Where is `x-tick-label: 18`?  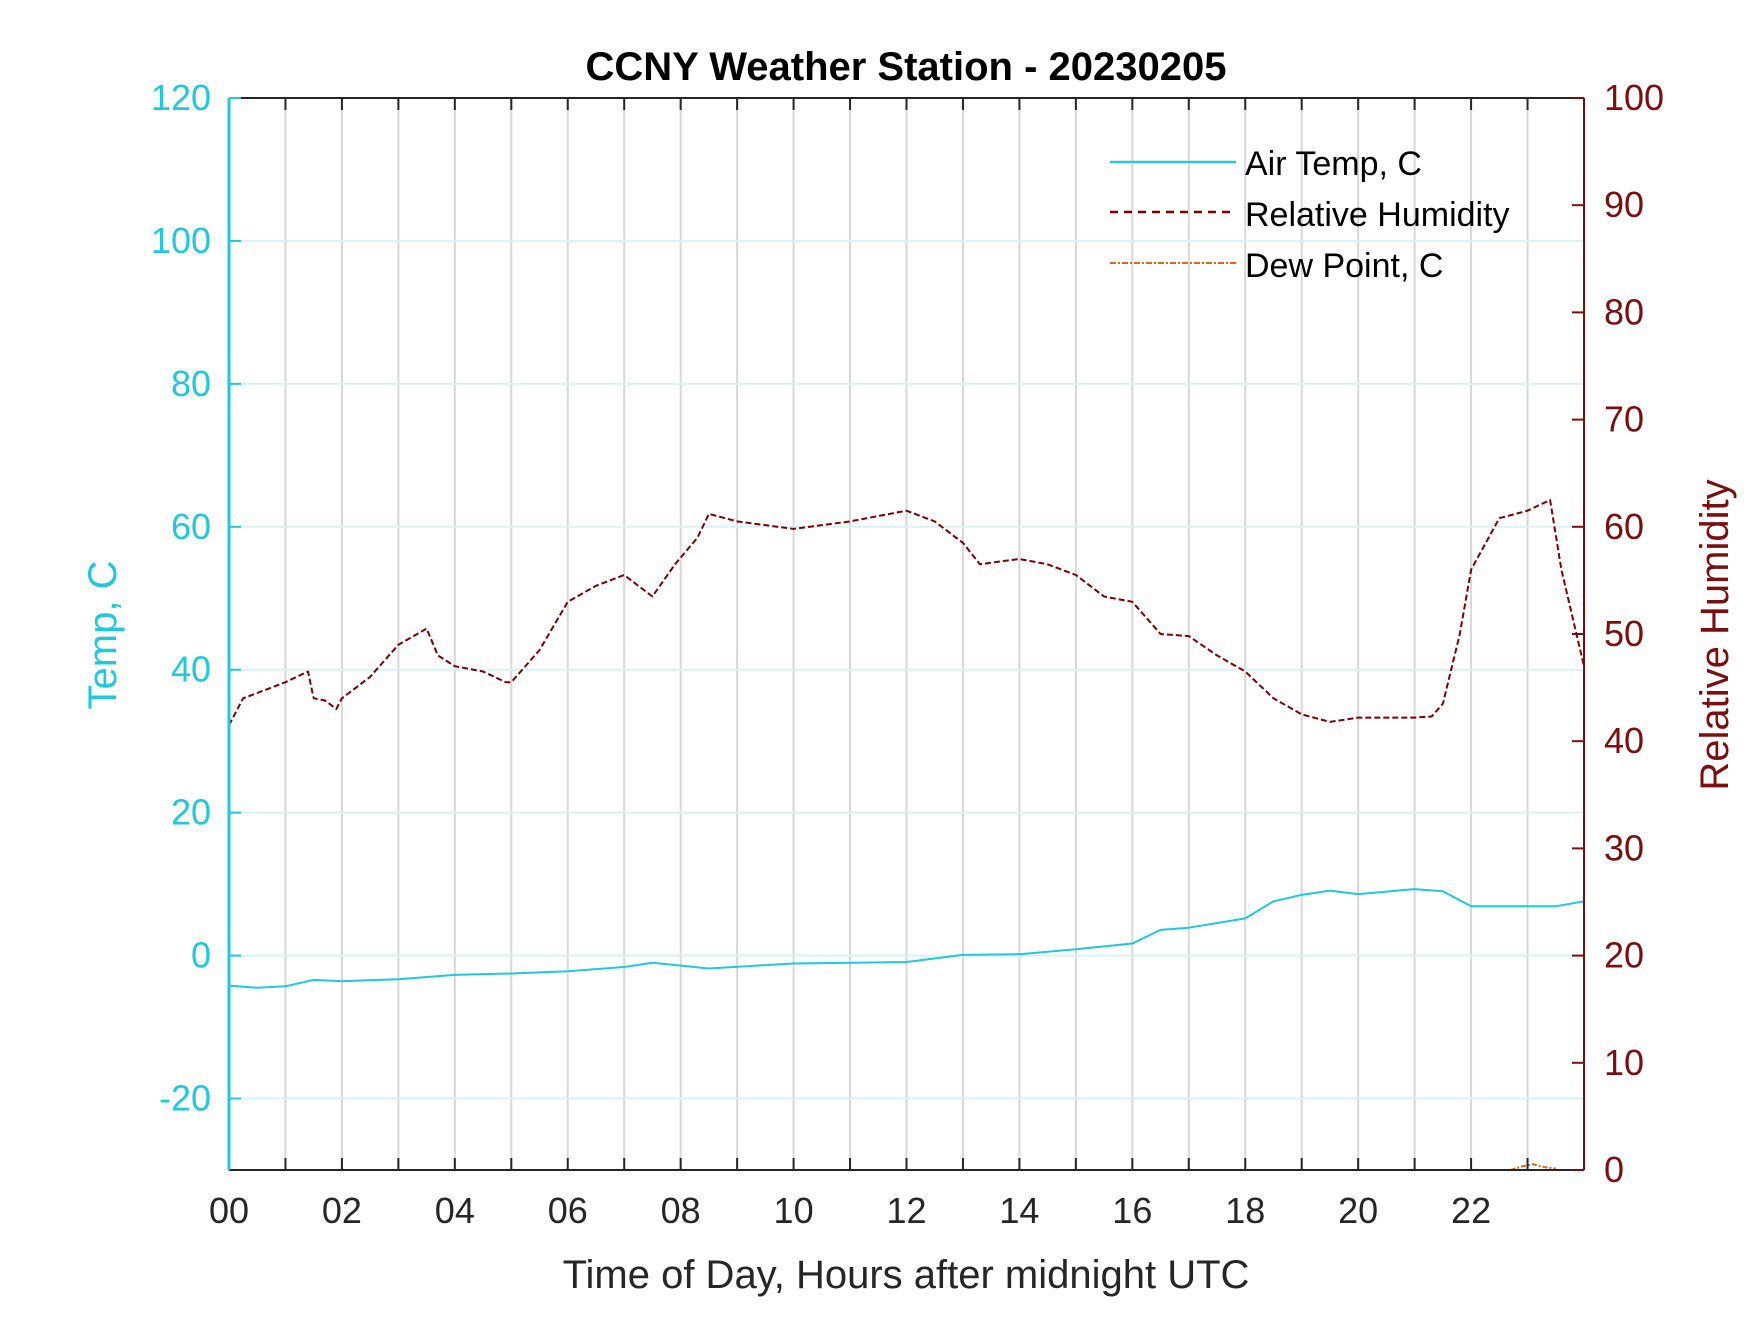 x-tick-label: 18 is located at coordinates (1245, 1210).